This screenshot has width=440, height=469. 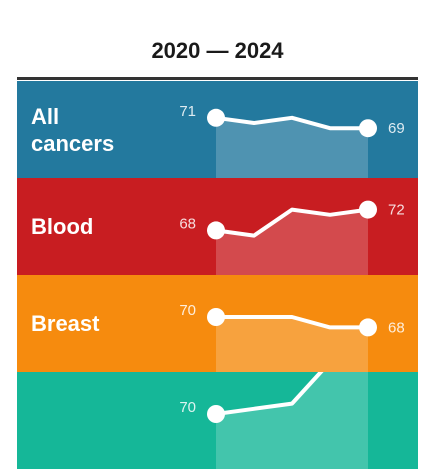 I want to click on end-value-label: 68, so click(x=396, y=327).